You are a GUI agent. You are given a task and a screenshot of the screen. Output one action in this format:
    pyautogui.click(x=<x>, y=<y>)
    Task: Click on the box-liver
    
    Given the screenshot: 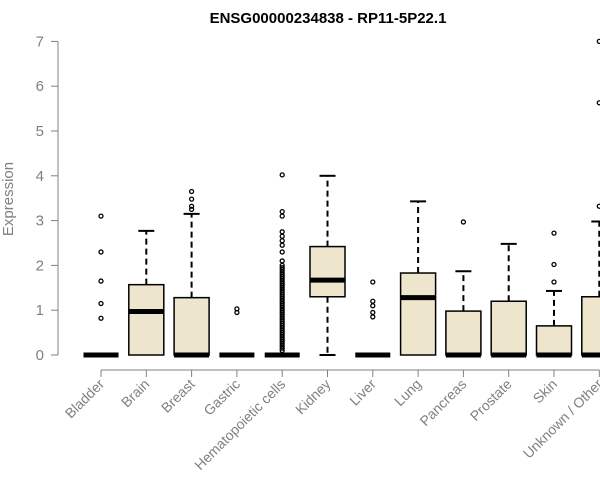 What is the action you would take?
    pyautogui.click(x=373, y=318)
    